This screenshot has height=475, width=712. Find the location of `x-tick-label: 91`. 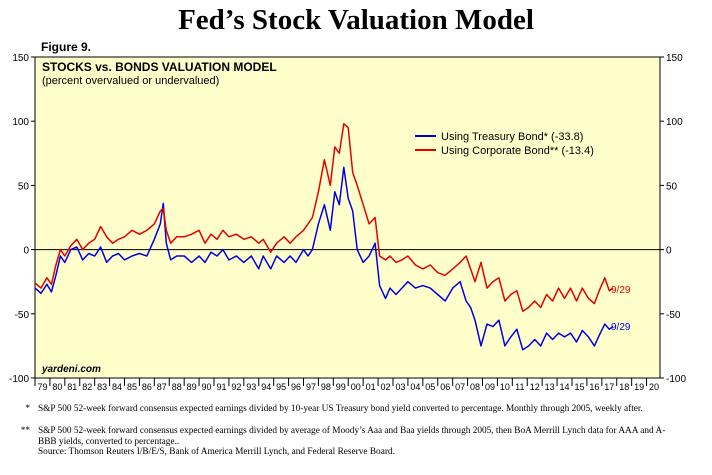

x-tick-label: 91 is located at coordinates (221, 387).